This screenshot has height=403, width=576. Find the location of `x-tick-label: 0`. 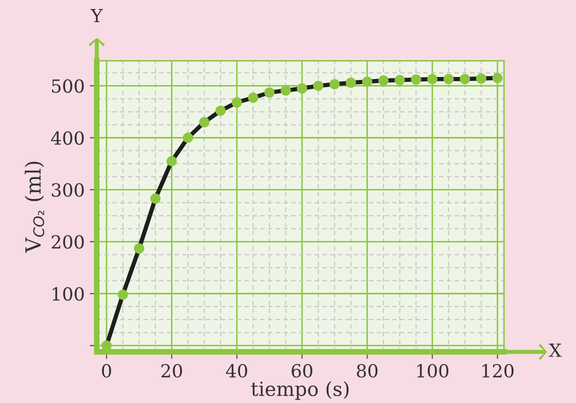

x-tick-label: 0 is located at coordinates (107, 371).